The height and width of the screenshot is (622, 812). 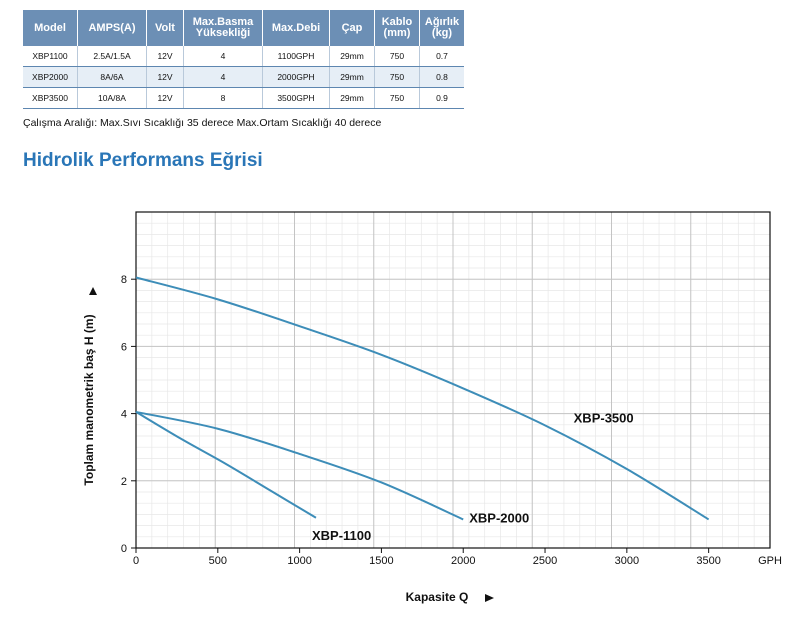 I want to click on series-label: XBP-3500, so click(x=604, y=417).